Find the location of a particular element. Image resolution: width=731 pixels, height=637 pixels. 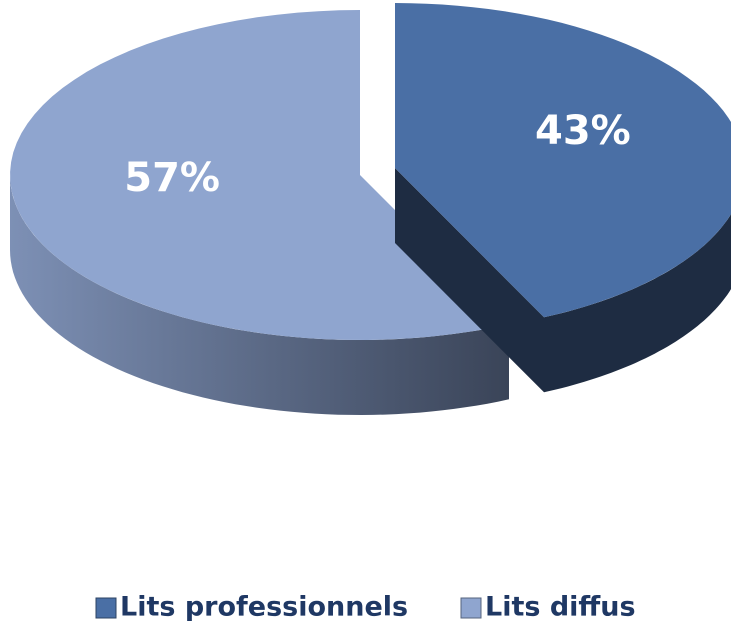

legend-label: Lits professionnels is located at coordinates (264, 607).